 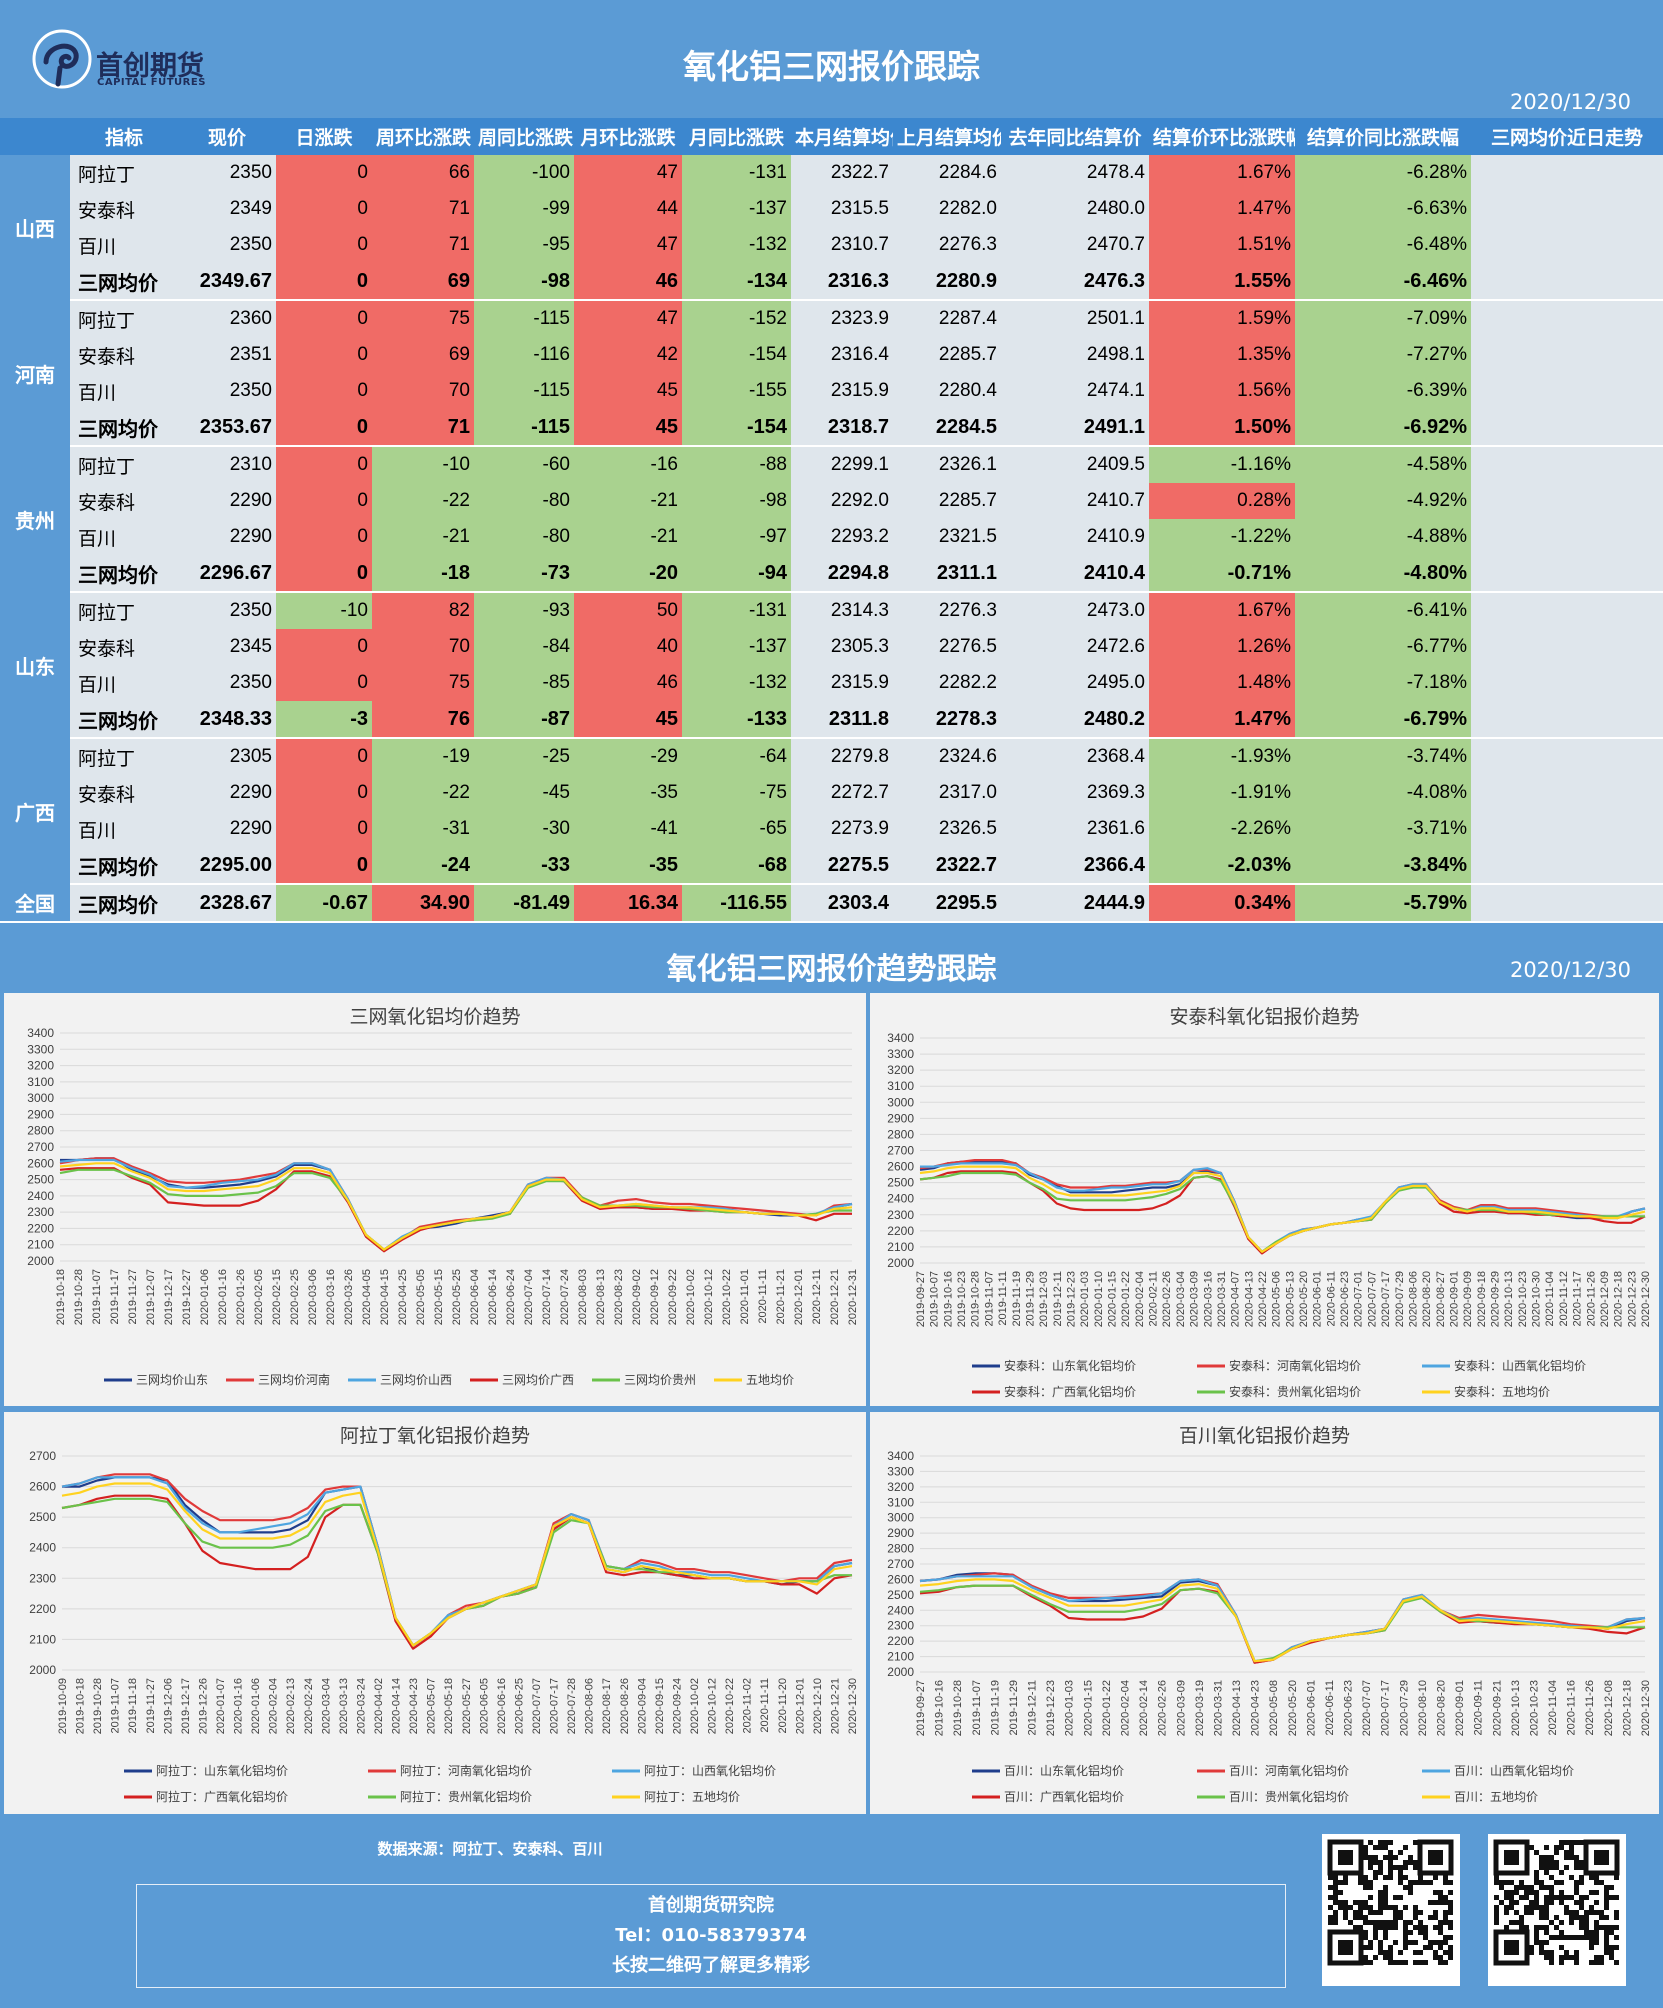 What do you see at coordinates (748, 1705) in the screenshot?
I see `x-tick-label: 2020-11-02` at bounding box center [748, 1705].